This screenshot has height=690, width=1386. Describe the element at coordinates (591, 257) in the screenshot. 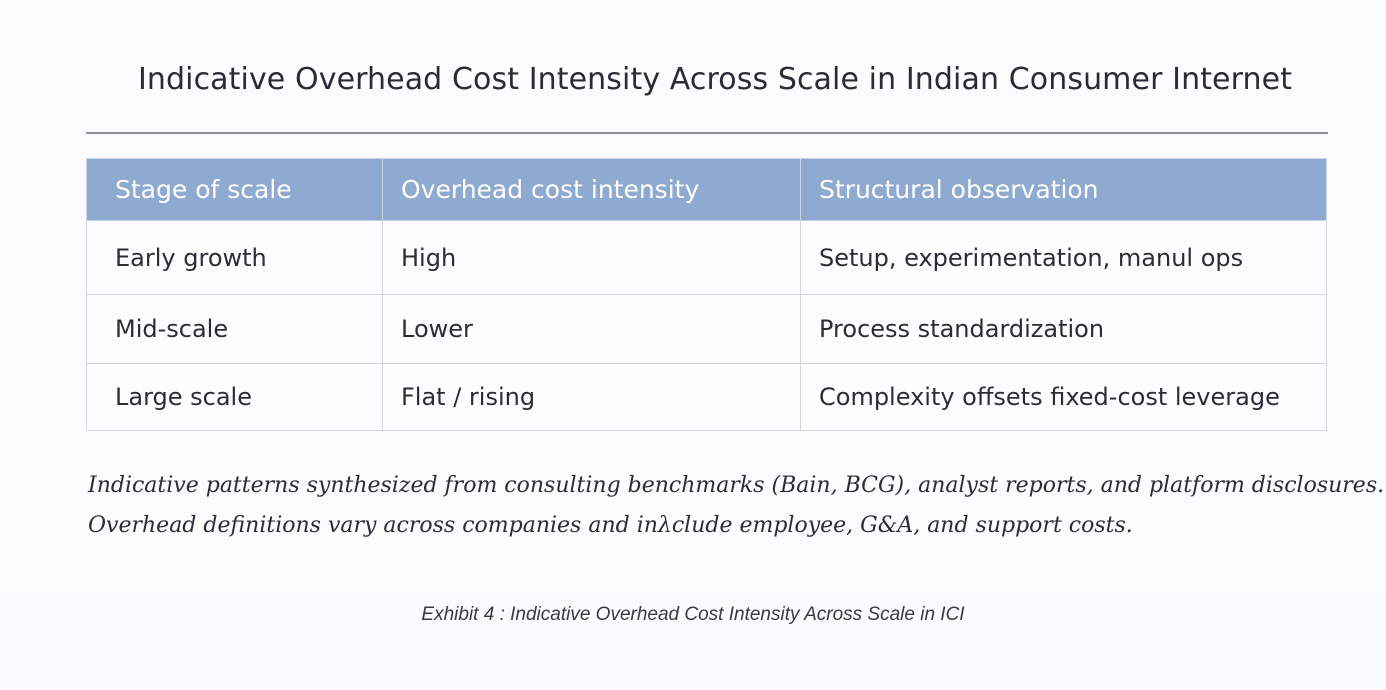

I see `cell-intensity: High` at that location.